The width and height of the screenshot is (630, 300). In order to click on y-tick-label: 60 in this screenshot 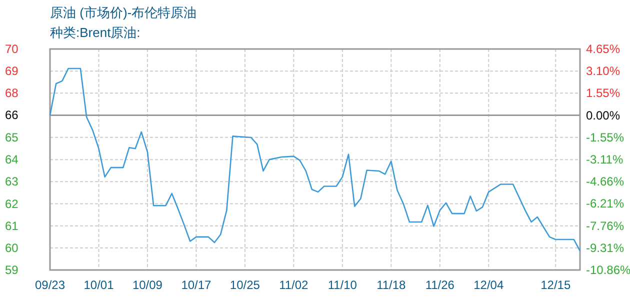, I will do `click(12, 247)`.